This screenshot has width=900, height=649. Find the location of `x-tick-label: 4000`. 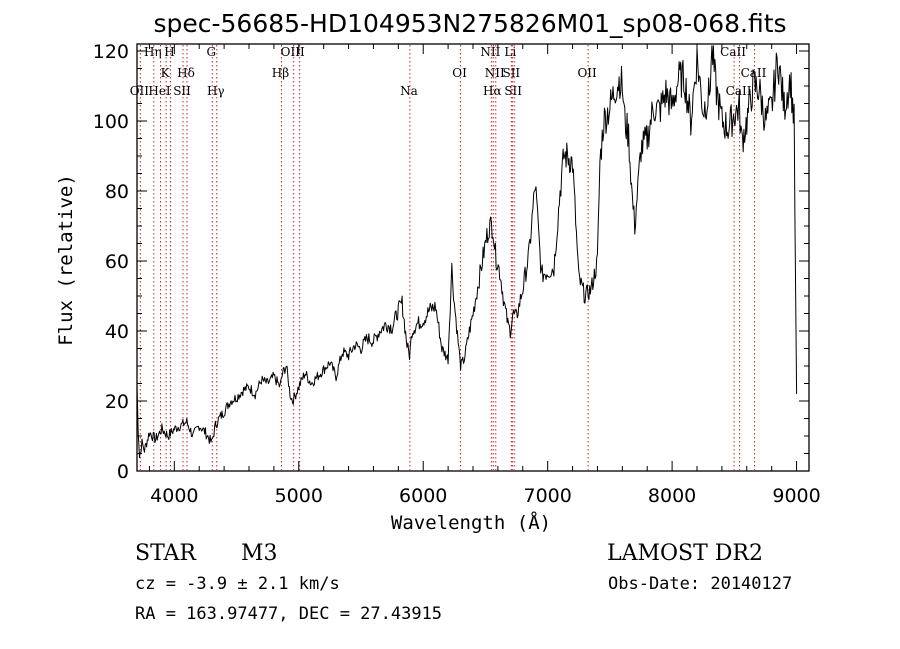

x-tick-label: 4000 is located at coordinates (174, 496).